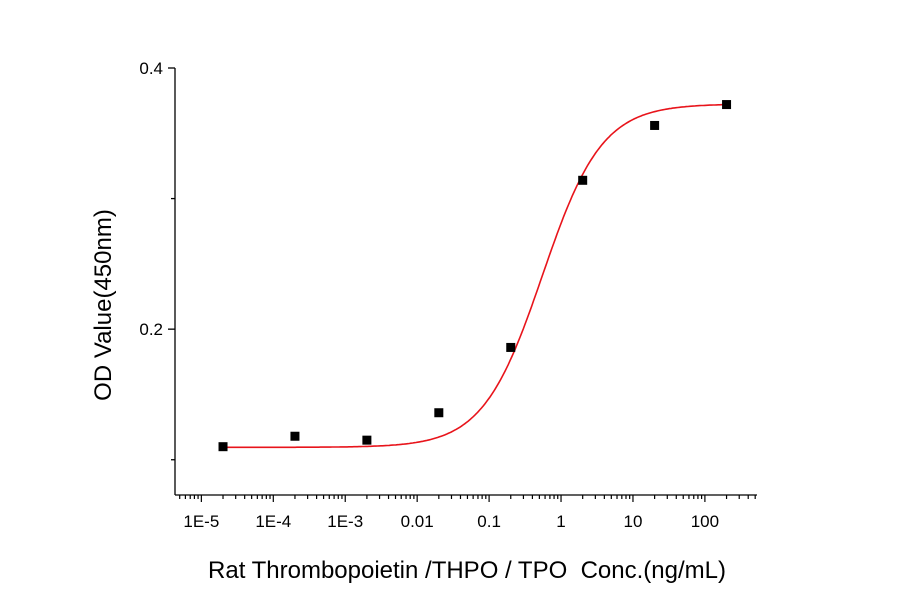 This screenshot has height=599, width=900. Describe the element at coordinates (201, 521) in the screenshot. I see `x-tick-label: 1E-5` at that location.